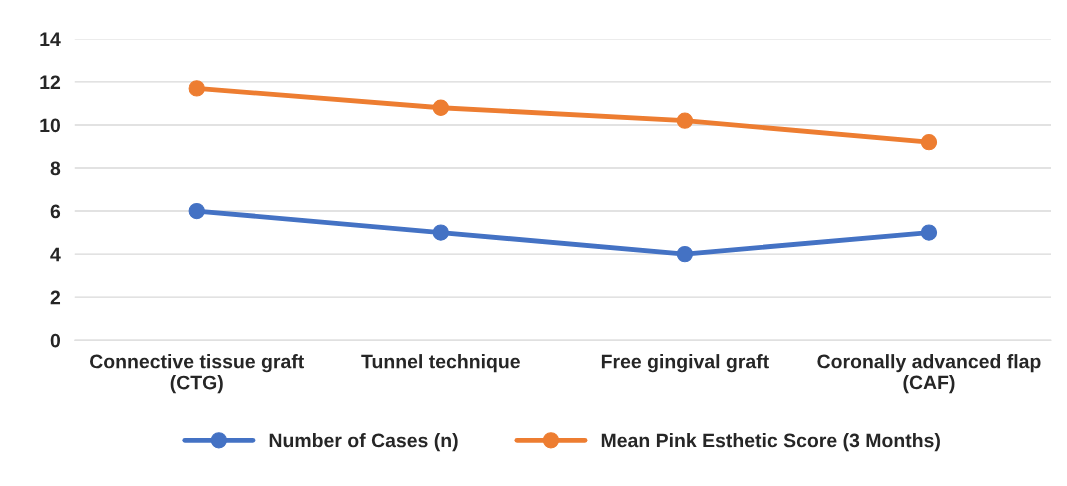  Describe the element at coordinates (363, 442) in the screenshot. I see `legend-label: Number of Cases (n)` at that location.